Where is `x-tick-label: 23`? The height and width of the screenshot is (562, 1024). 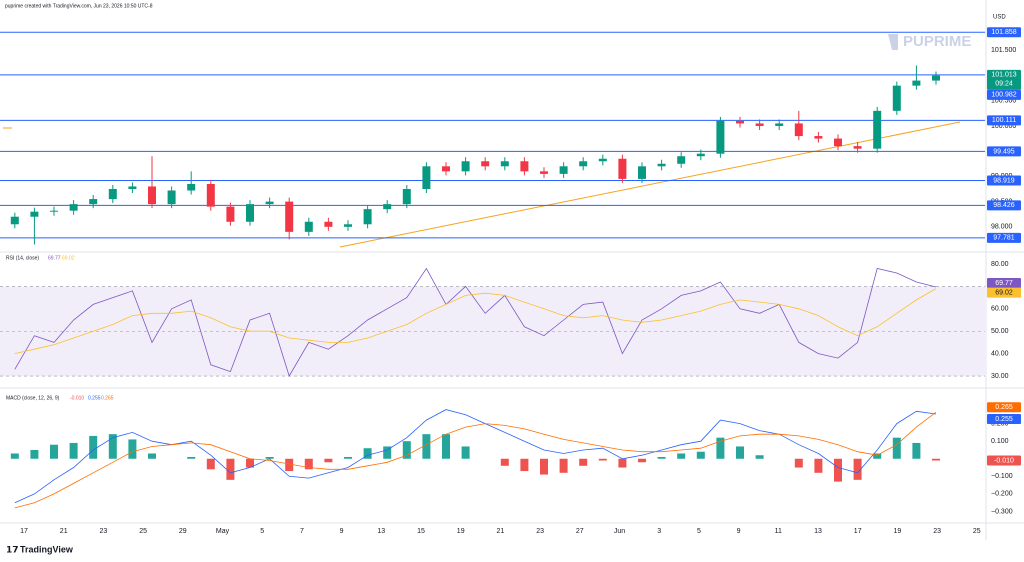 x-tick-label: 23 is located at coordinates (937, 531).